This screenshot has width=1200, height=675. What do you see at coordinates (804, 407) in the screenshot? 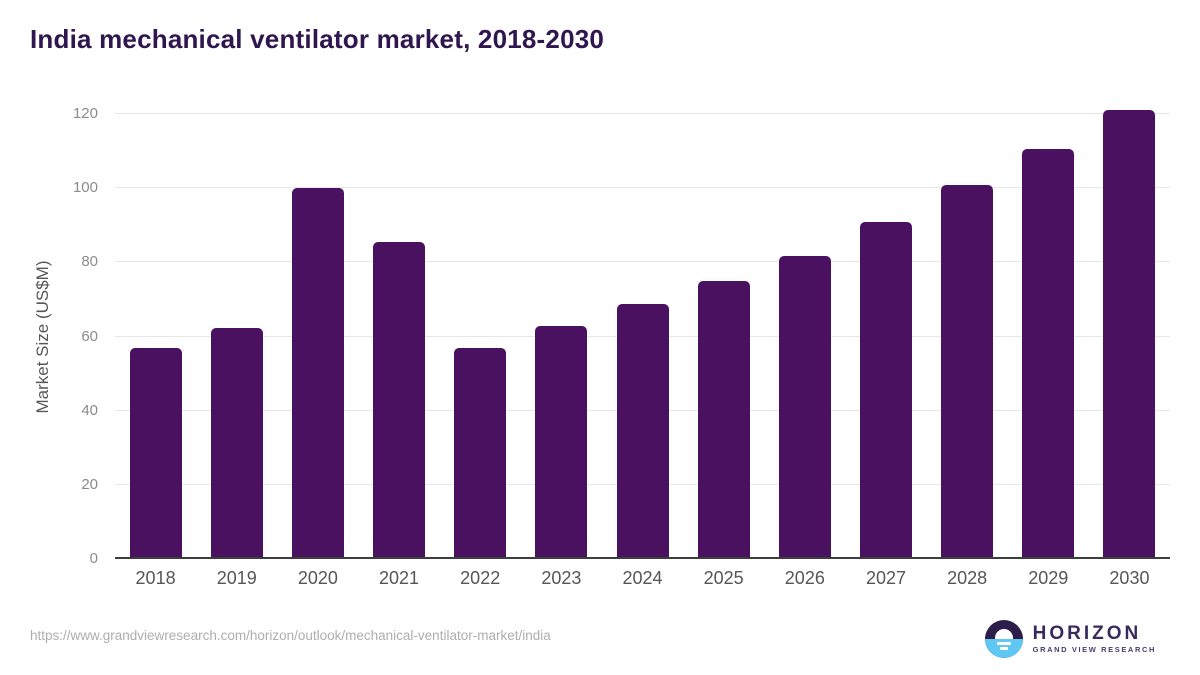
I see `bar-2026` at bounding box center [804, 407].